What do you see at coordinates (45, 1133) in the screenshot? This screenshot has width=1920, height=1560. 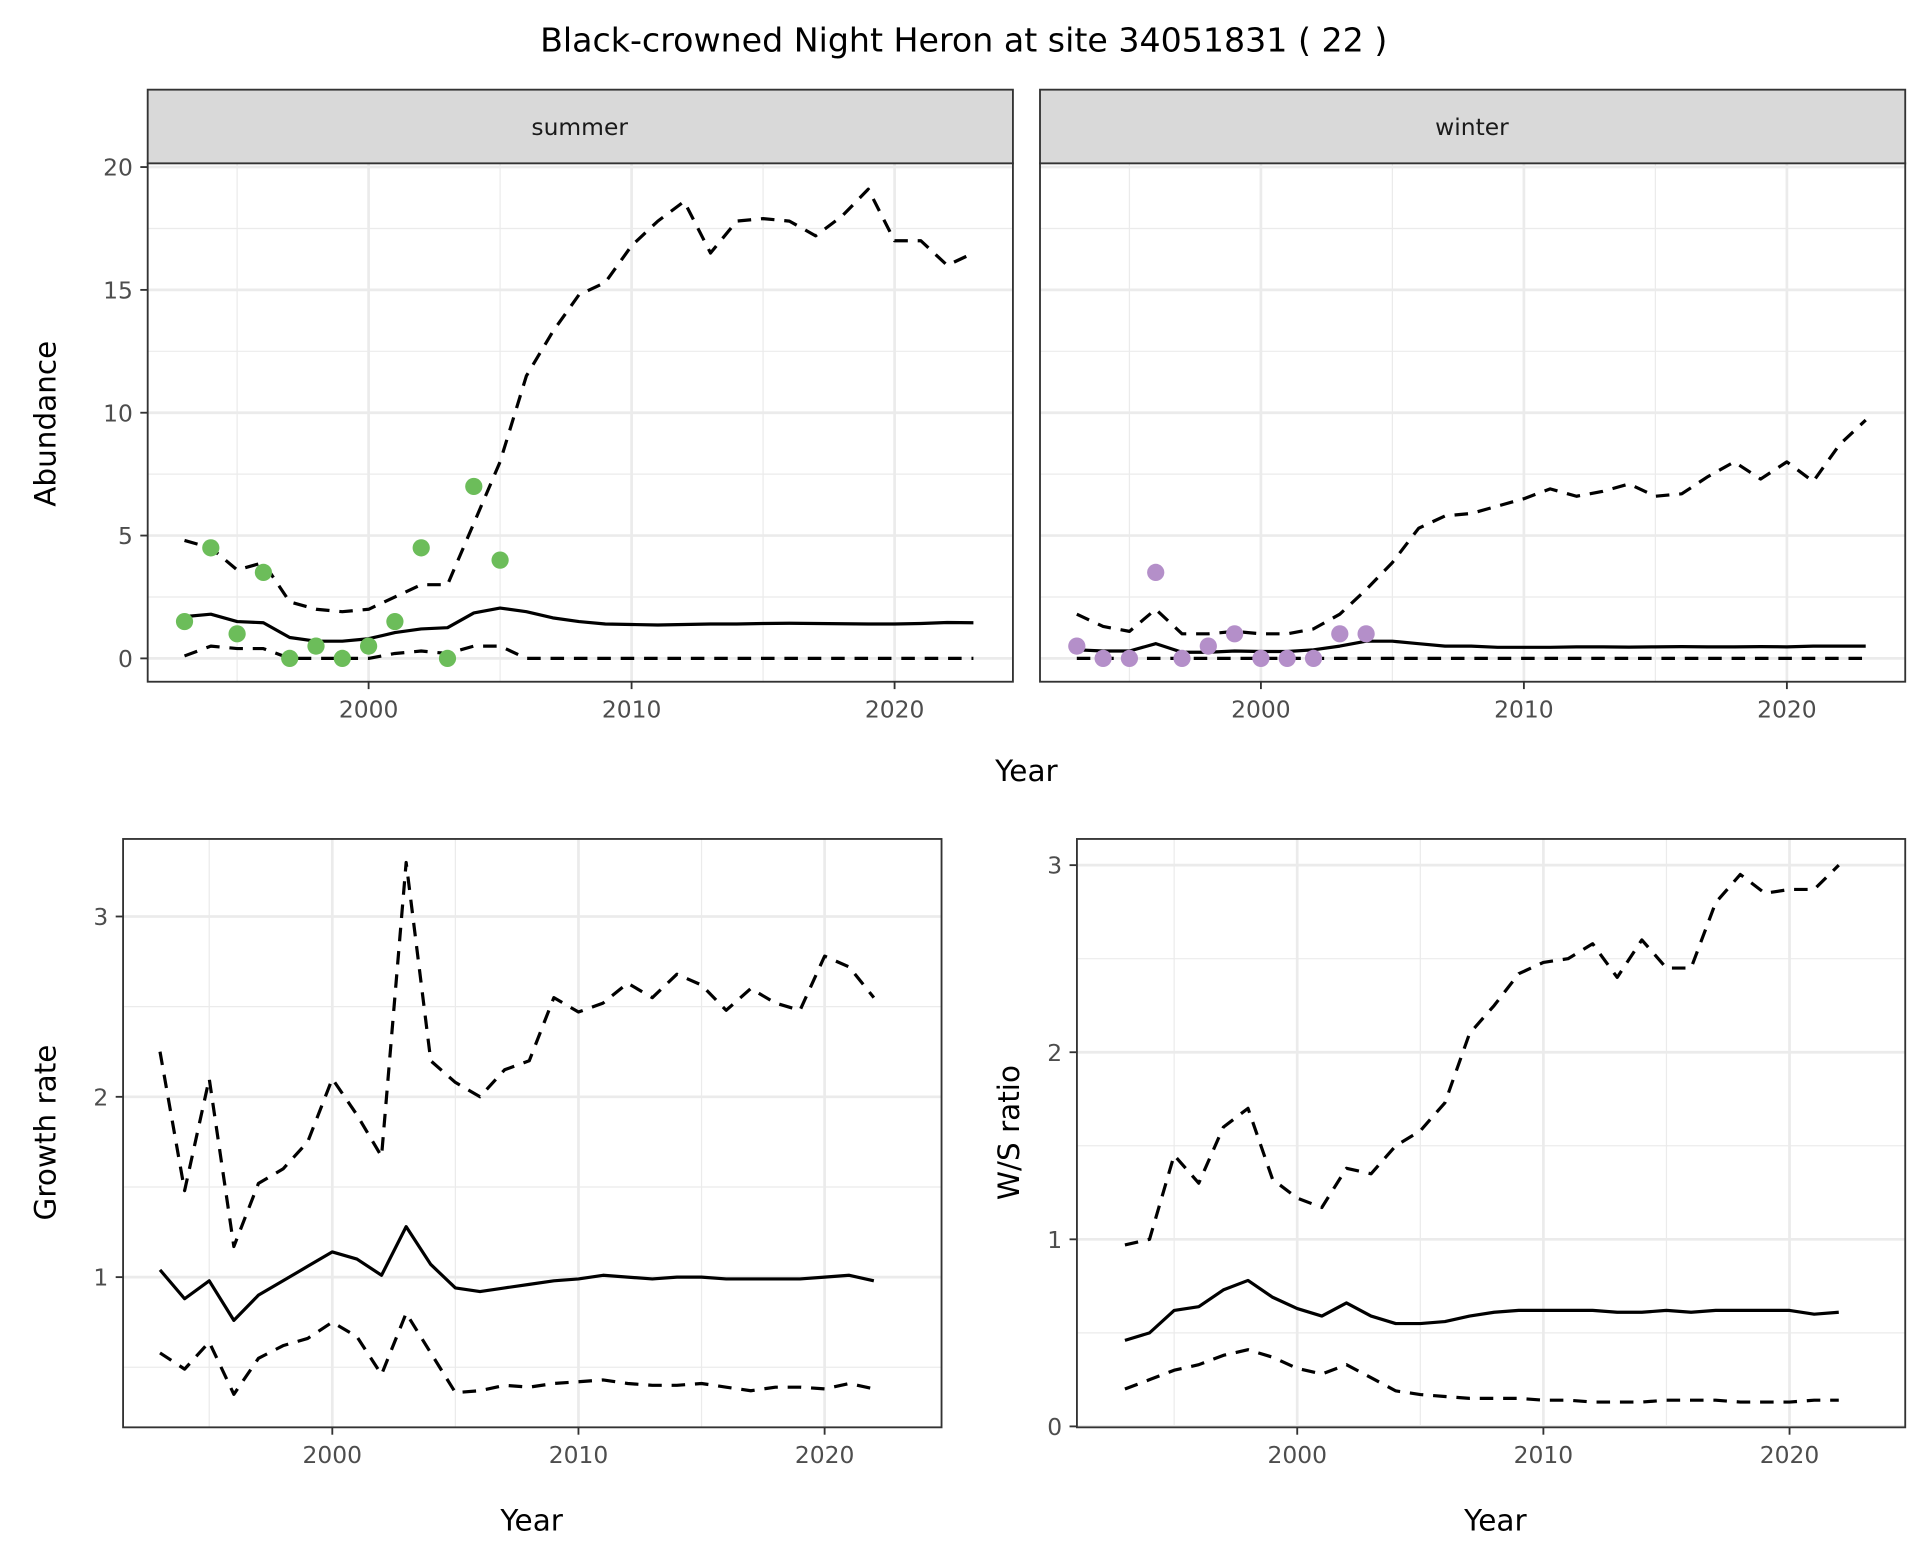 I see `growth-y-axis-title: Growth rate` at bounding box center [45, 1133].